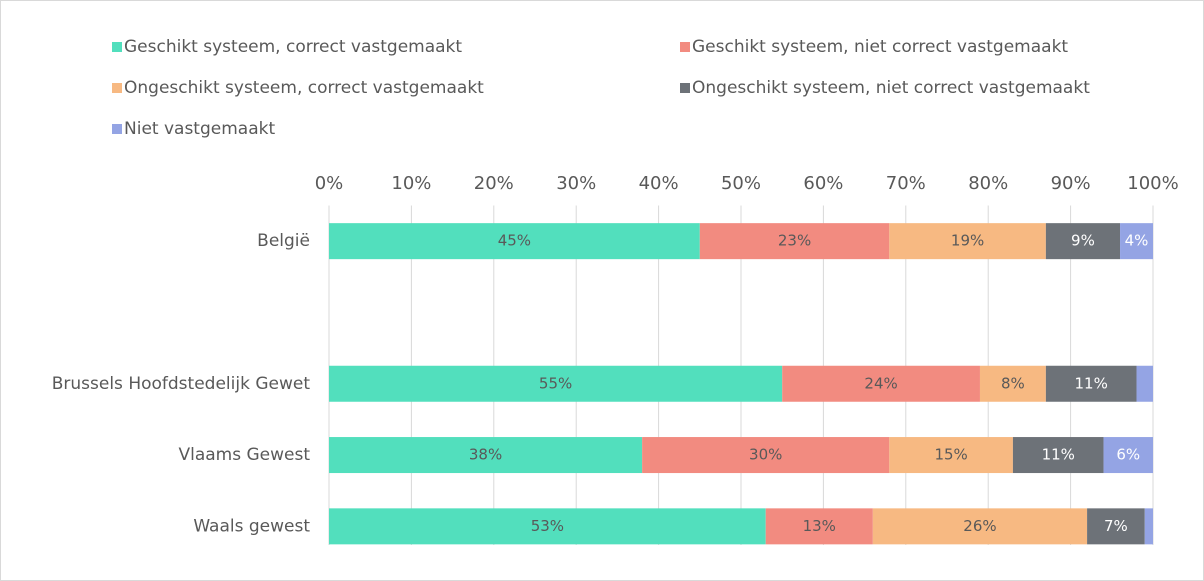 This screenshot has height=581, width=1204. I want to click on x-tick-label: 70%, so click(906, 183).